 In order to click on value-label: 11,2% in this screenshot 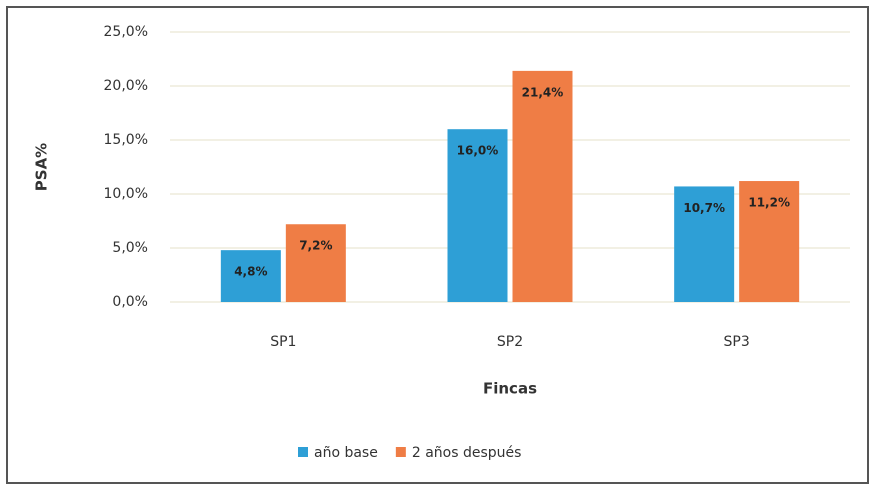, I will do `click(769, 203)`.